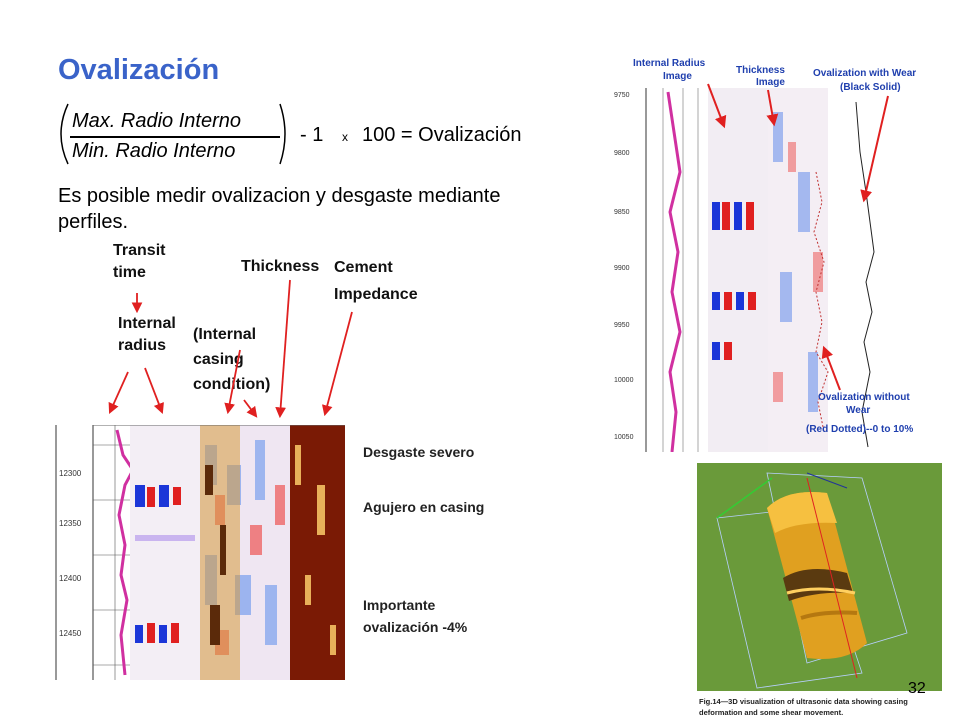 This screenshot has height=720, width=960. Describe the element at coordinates (363, 267) in the screenshot. I see `label-cement-line1: Cement` at that location.